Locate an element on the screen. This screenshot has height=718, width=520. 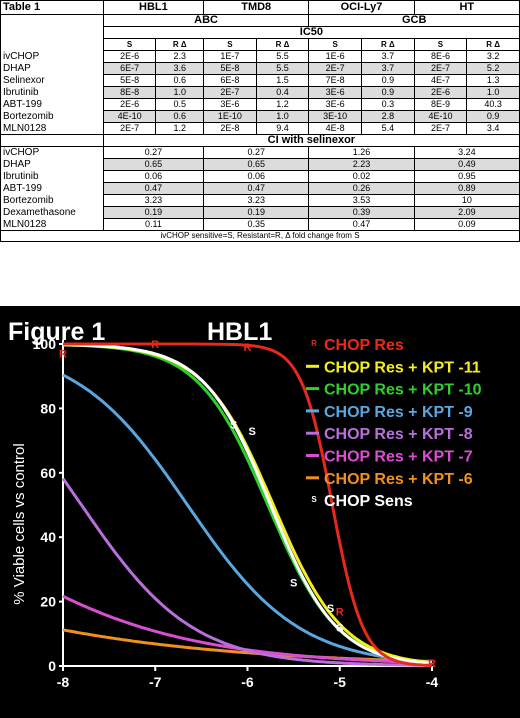
table-row: Ibrutinib 0.06 0.06 0.02 0.95 is located at coordinates (260, 176).